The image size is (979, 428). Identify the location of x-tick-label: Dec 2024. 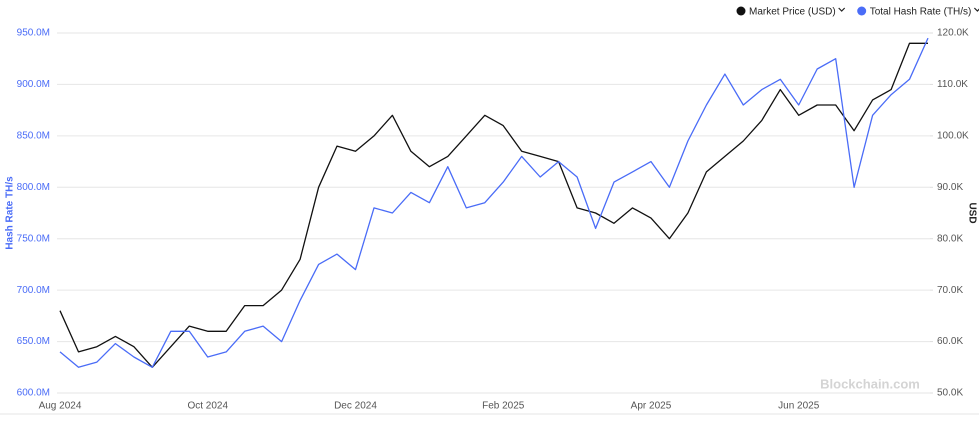
(355, 406).